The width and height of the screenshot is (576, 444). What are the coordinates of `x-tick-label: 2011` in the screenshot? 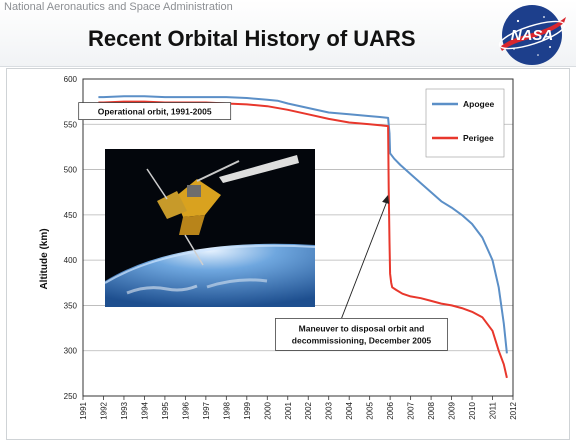 It's located at (493, 410).